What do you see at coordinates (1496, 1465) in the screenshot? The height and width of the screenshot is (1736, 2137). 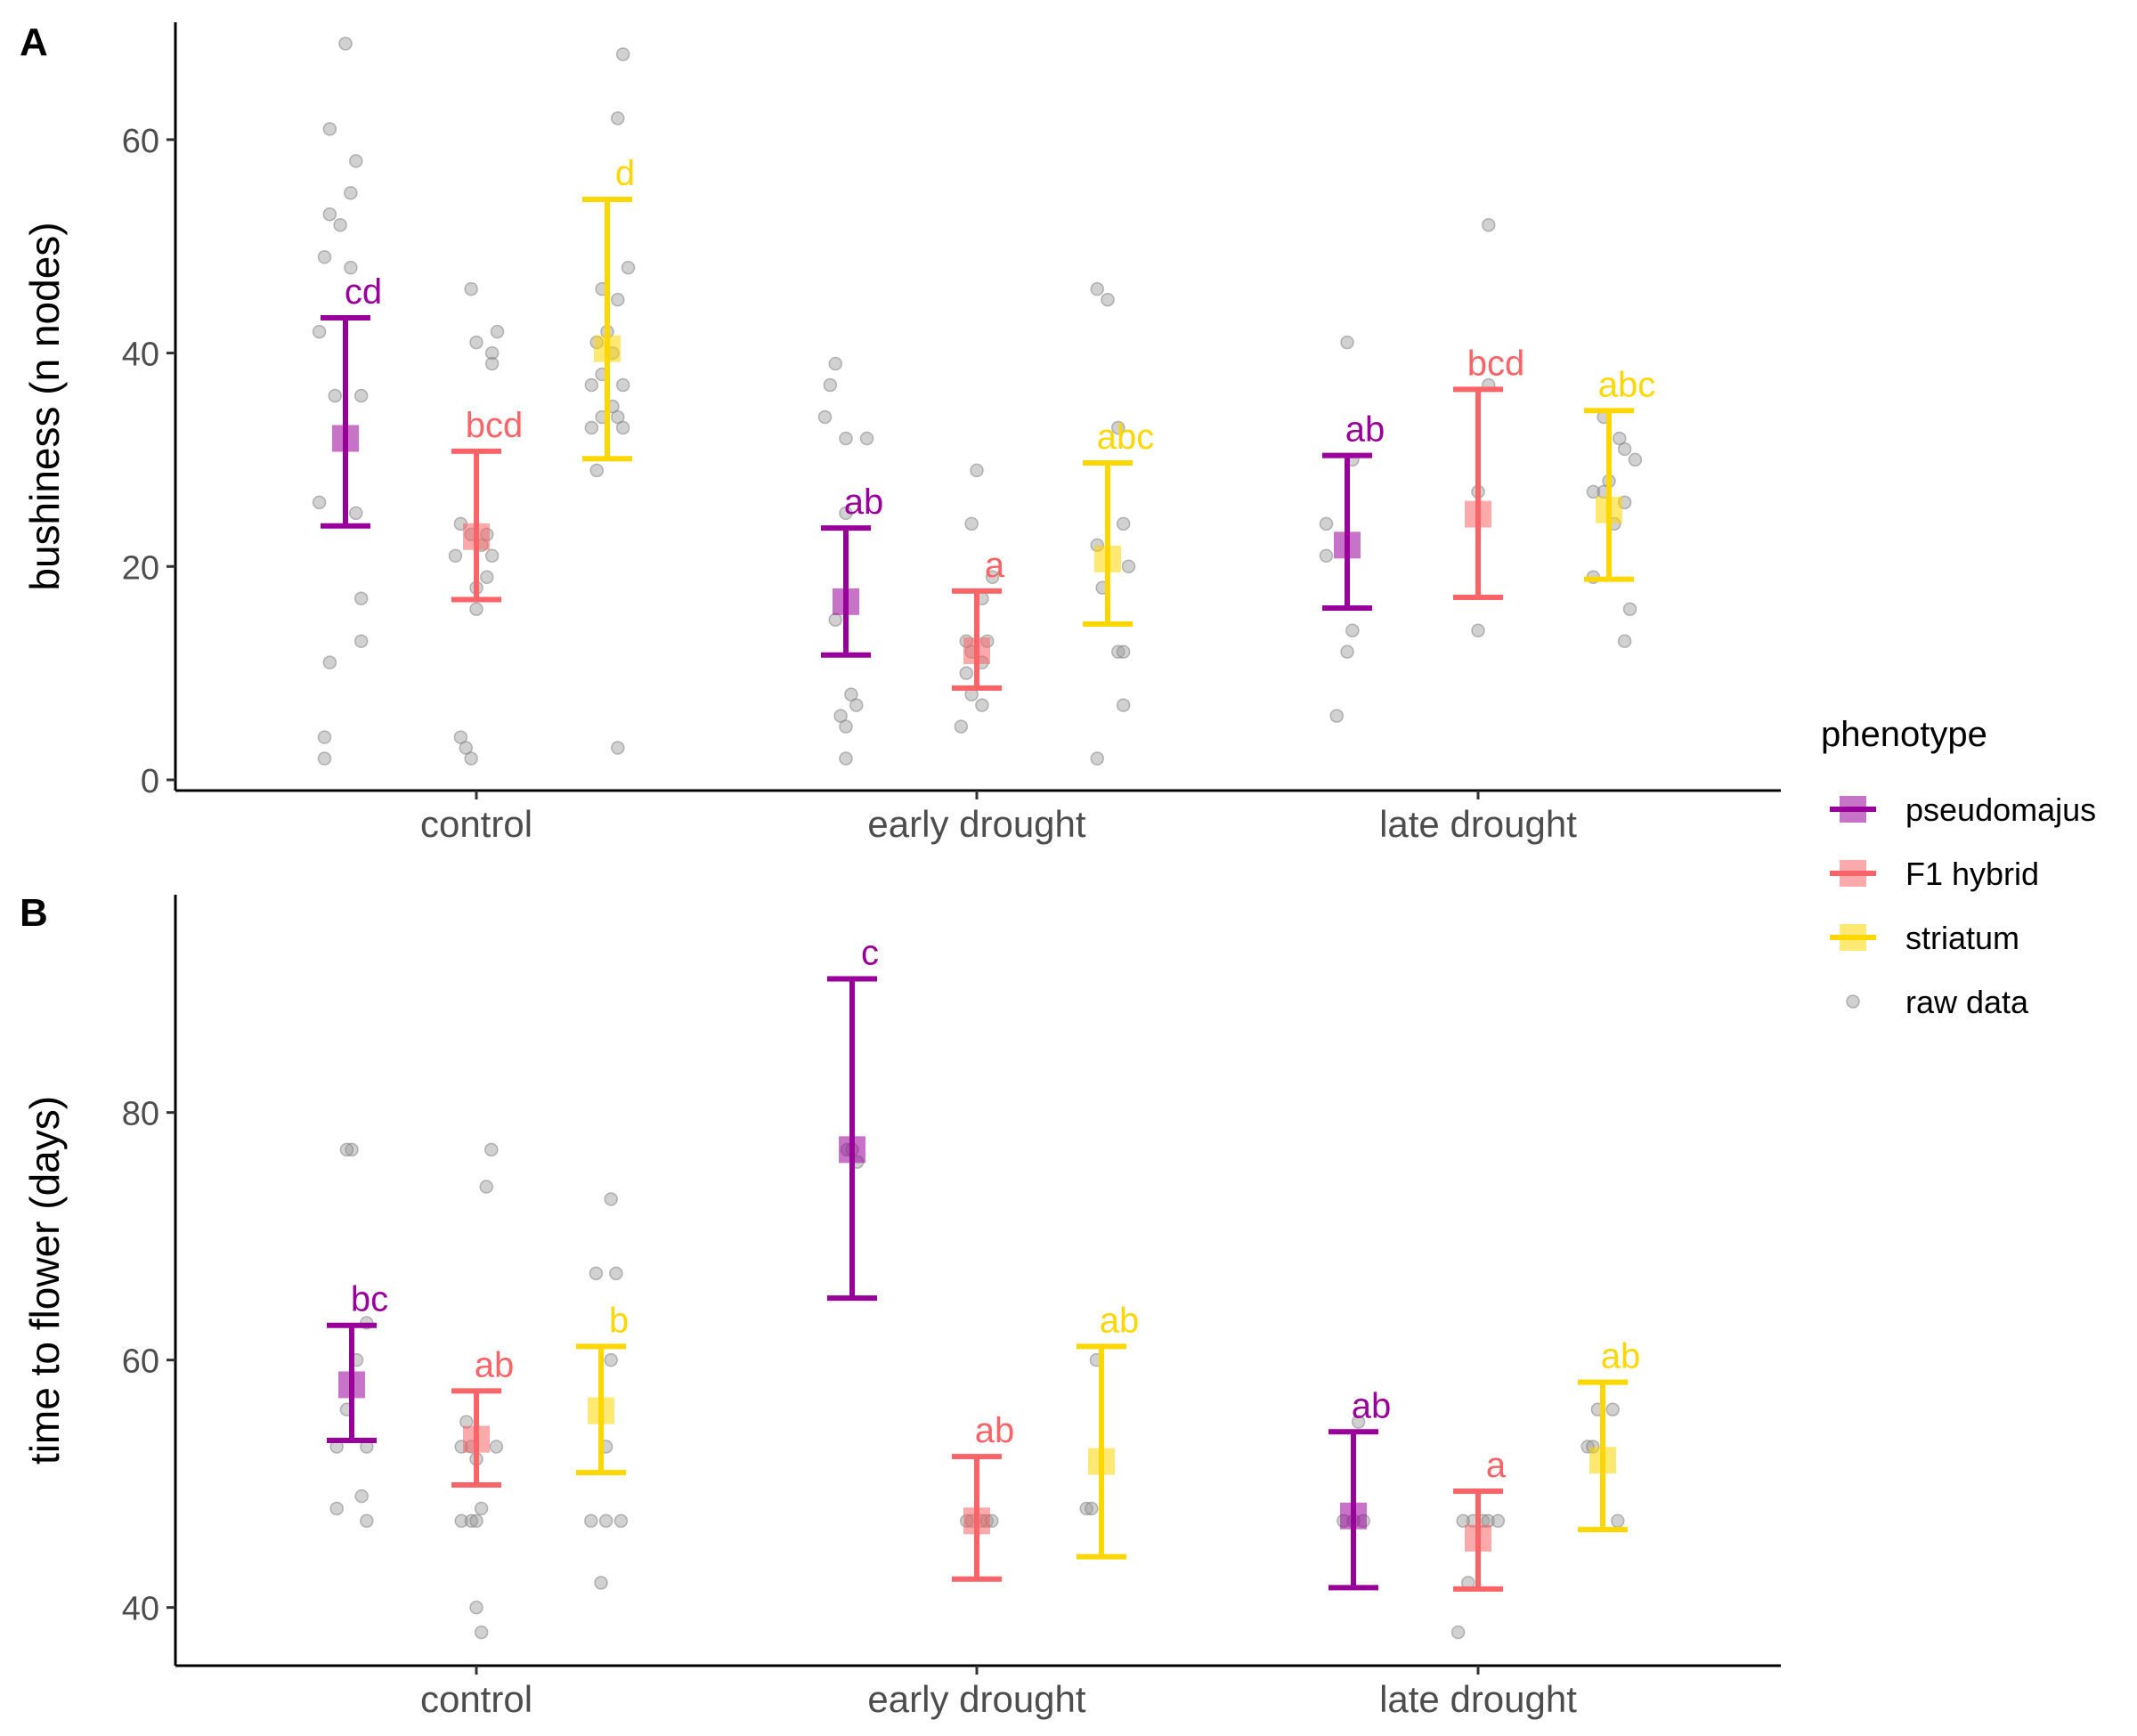 I see `significance-letter: a` at bounding box center [1496, 1465].